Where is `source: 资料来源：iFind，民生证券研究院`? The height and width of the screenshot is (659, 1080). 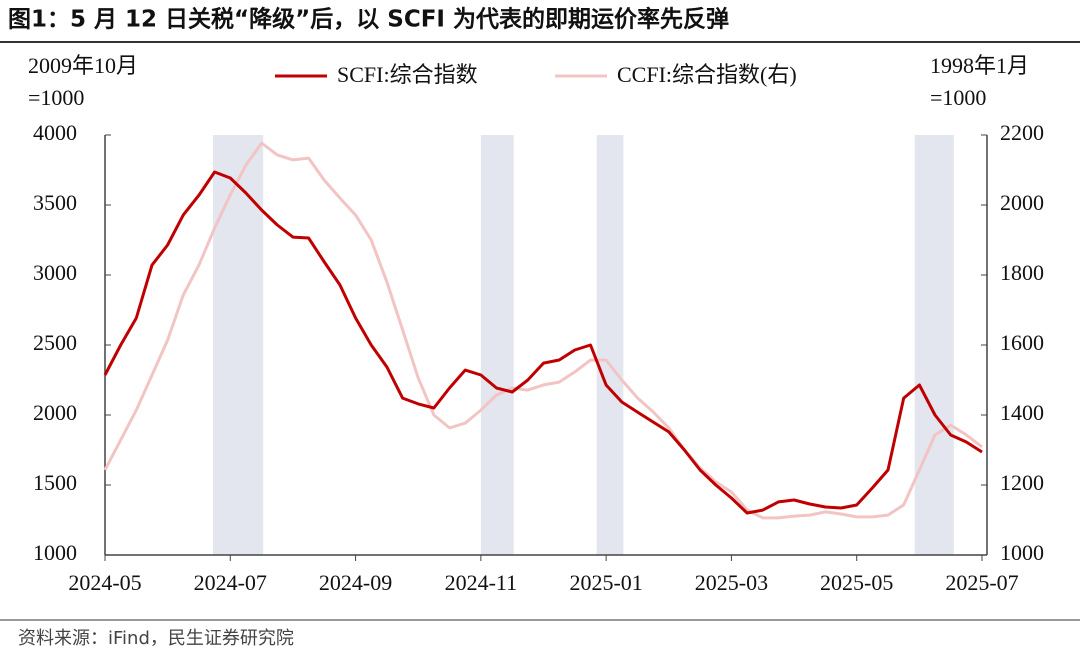 source: 资料来源：iFind，民生证券研究院 is located at coordinates (156, 638).